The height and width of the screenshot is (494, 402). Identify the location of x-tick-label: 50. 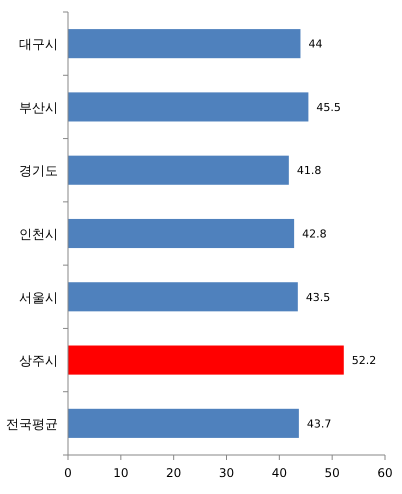
(332, 473).